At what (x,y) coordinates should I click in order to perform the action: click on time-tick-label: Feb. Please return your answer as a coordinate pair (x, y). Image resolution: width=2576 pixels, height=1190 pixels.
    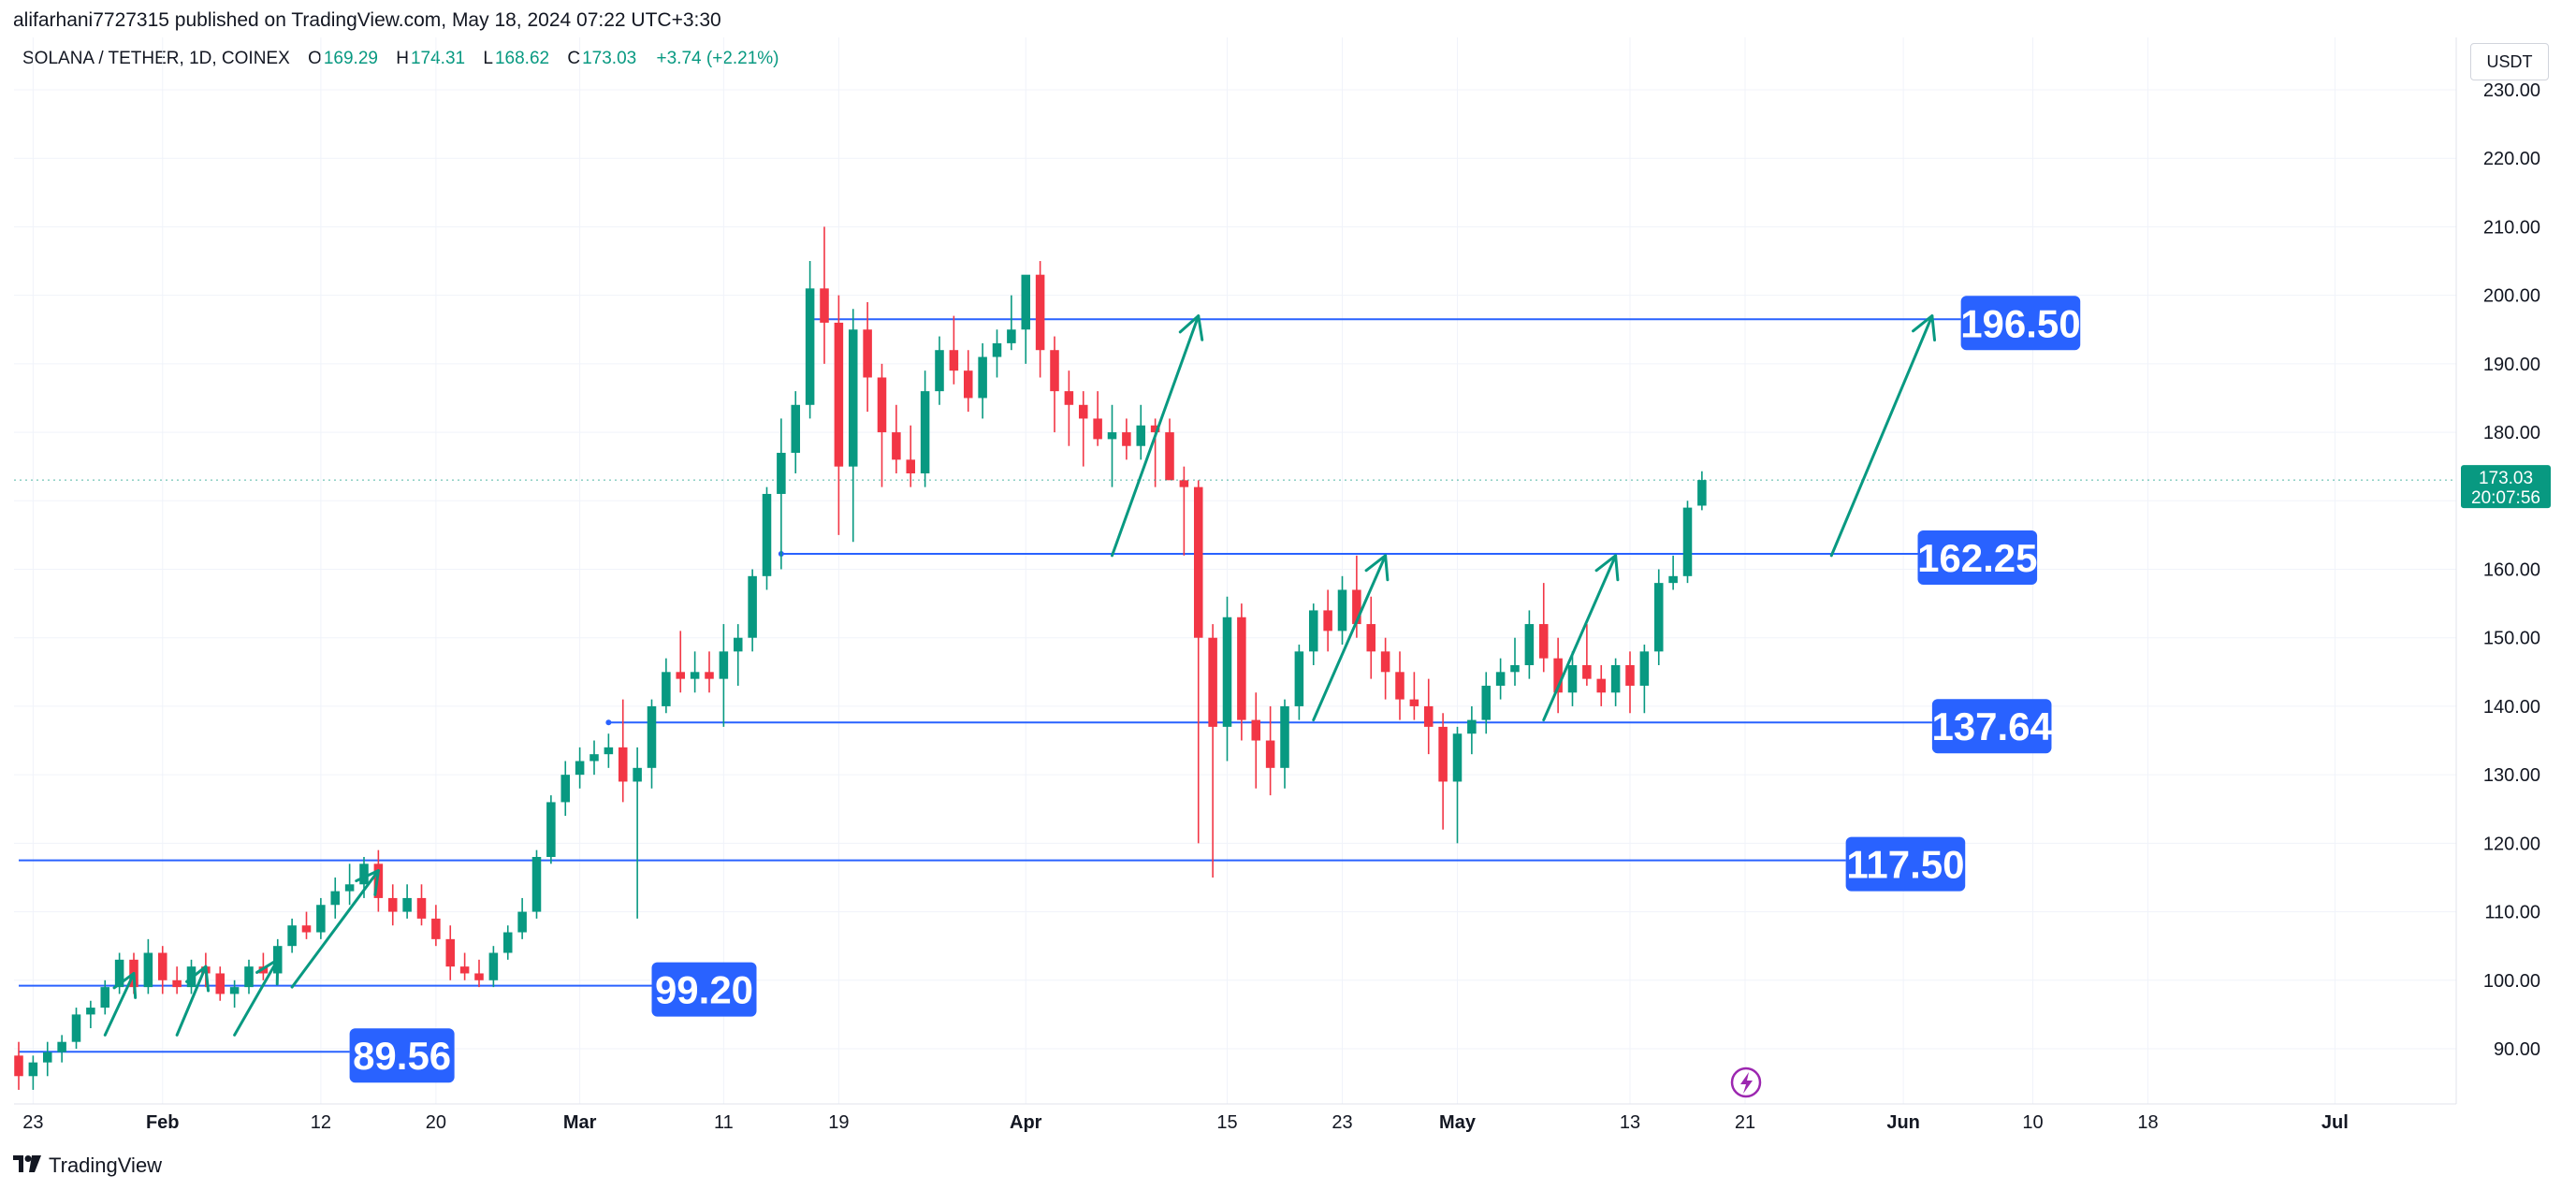
    Looking at the image, I should click on (163, 1122).